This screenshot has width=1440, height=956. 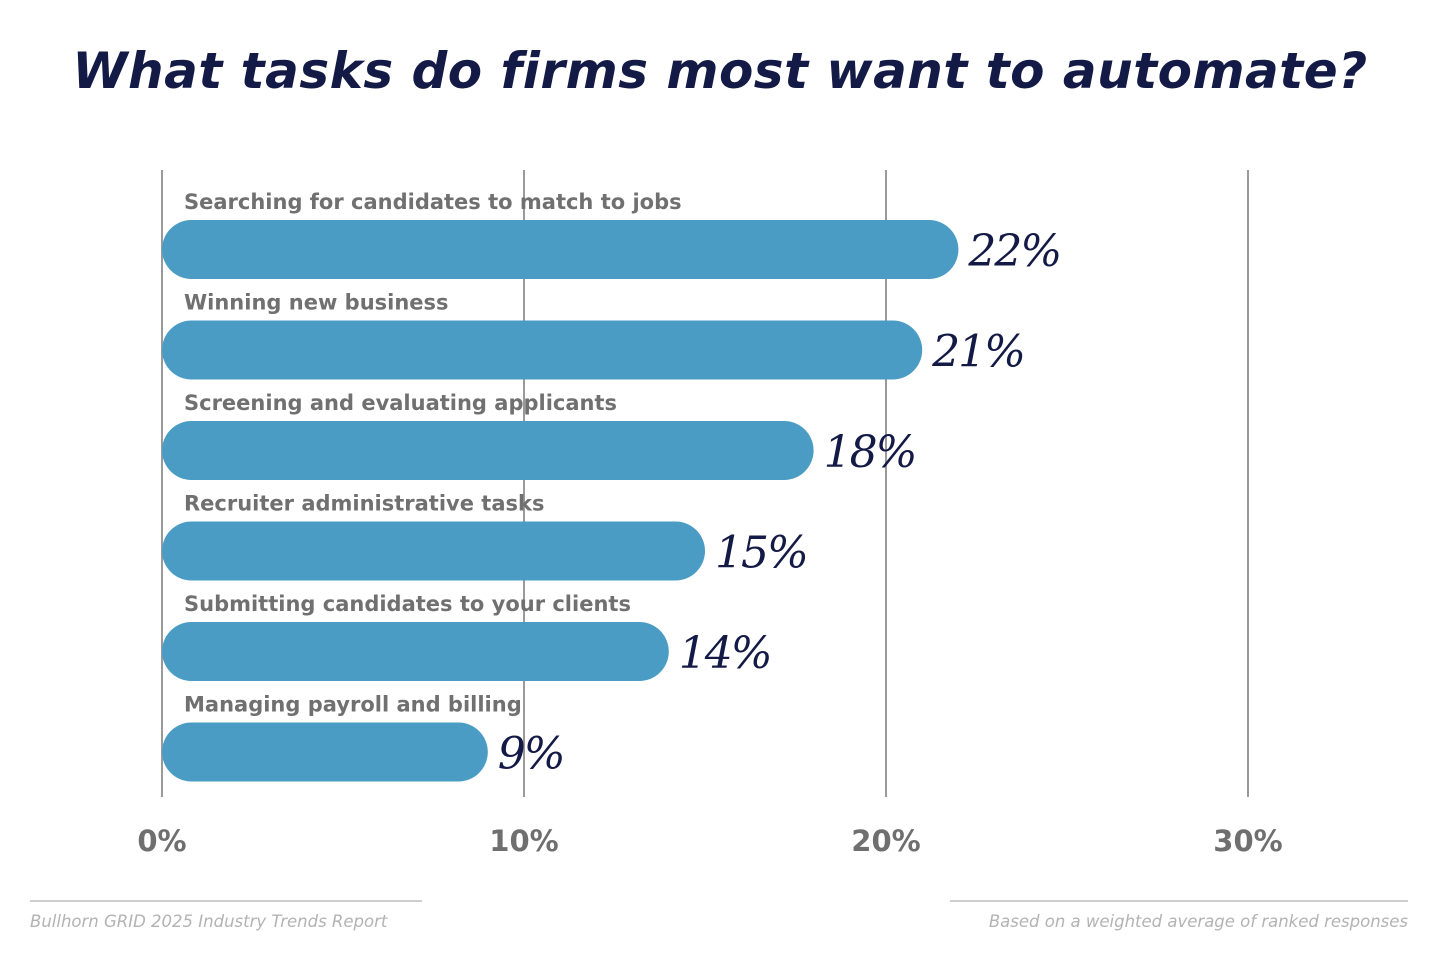 I want to click on category-label: Screening and evaluating applicants, so click(x=400, y=403).